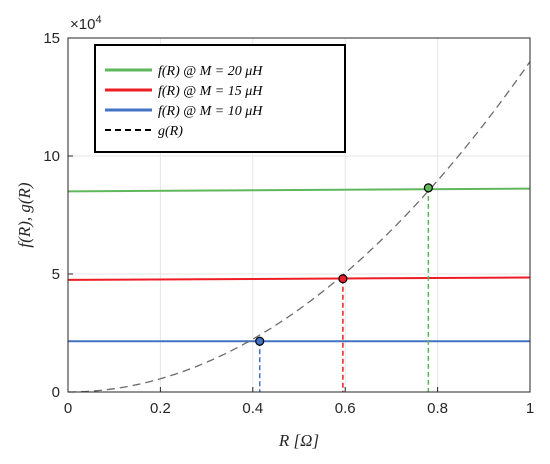  I want to click on x-tick-label: 0.2, so click(160, 408).